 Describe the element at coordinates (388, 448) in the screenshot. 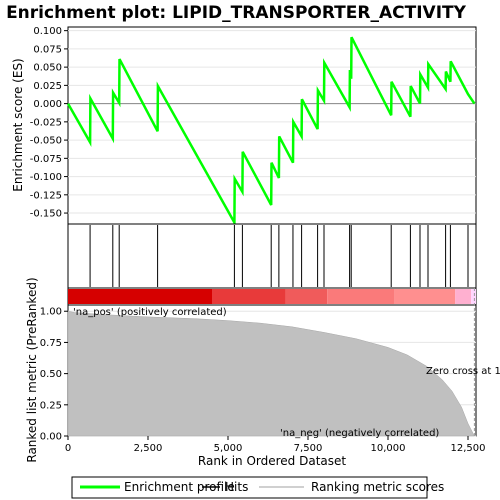

I see `x-tick-label: 10,000` at that location.